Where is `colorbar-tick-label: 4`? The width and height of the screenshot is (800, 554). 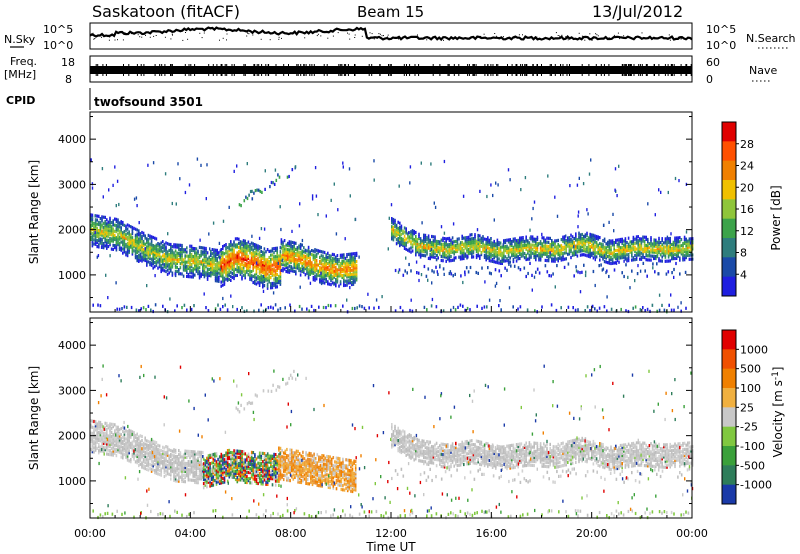
colorbar-tick-label: 4 is located at coordinates (743, 274).